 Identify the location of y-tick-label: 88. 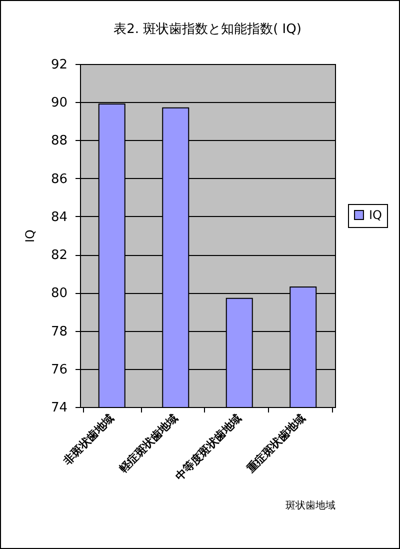
(59, 141).